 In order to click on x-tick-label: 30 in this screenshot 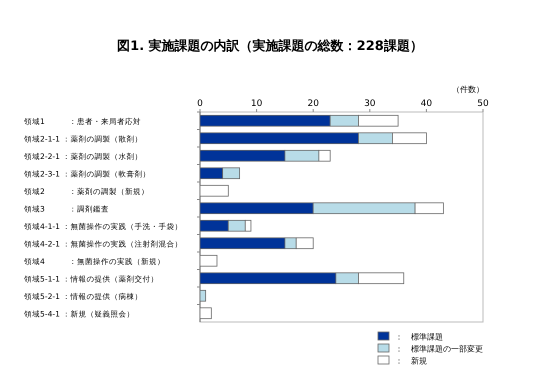, I will do `click(370, 104)`.